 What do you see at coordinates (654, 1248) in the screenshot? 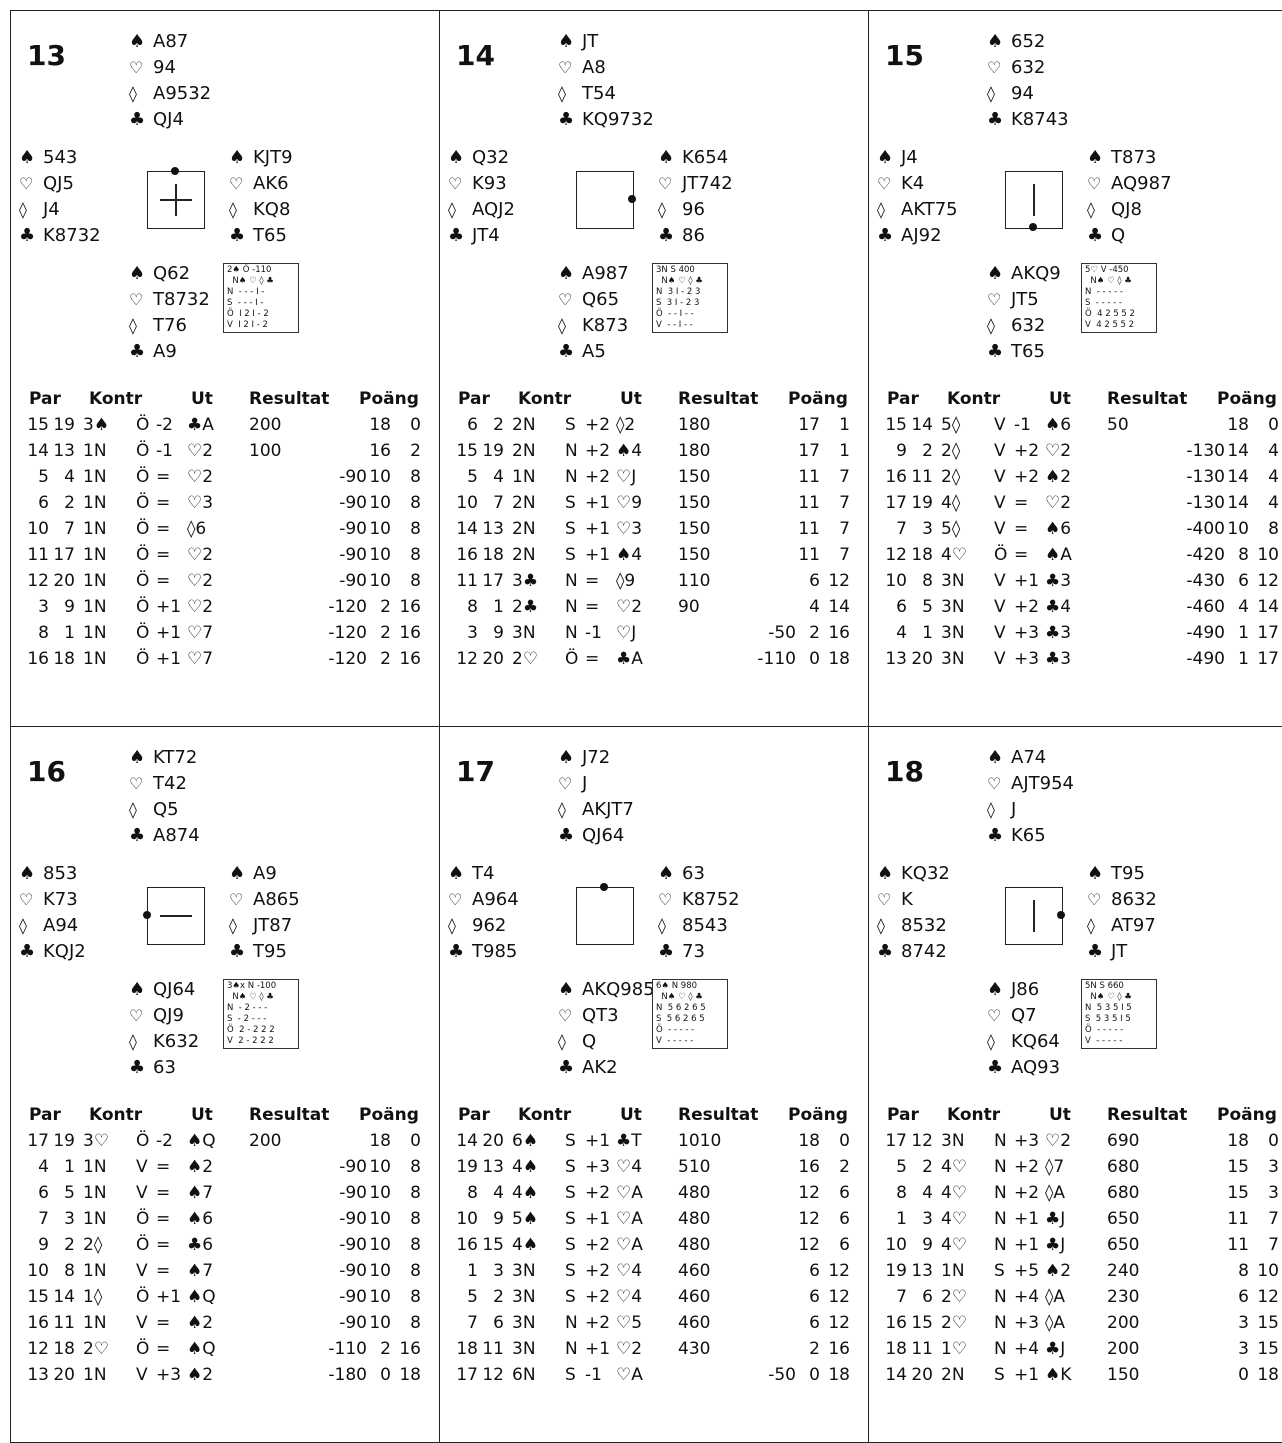
I see `result-row: 16 15 4♠ S +2 ♡A 480 12 6` at bounding box center [654, 1248].